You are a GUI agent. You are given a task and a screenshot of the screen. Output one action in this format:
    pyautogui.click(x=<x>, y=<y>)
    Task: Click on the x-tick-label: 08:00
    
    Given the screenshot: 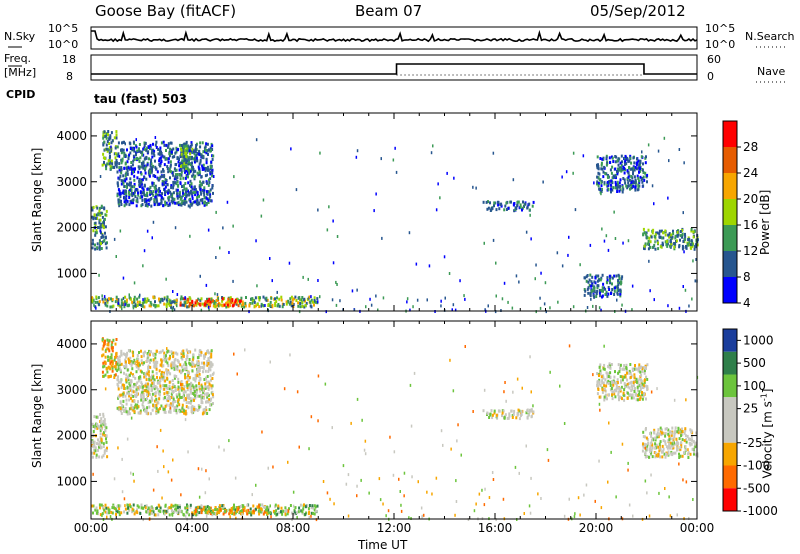 What is the action you would take?
    pyautogui.click(x=293, y=528)
    